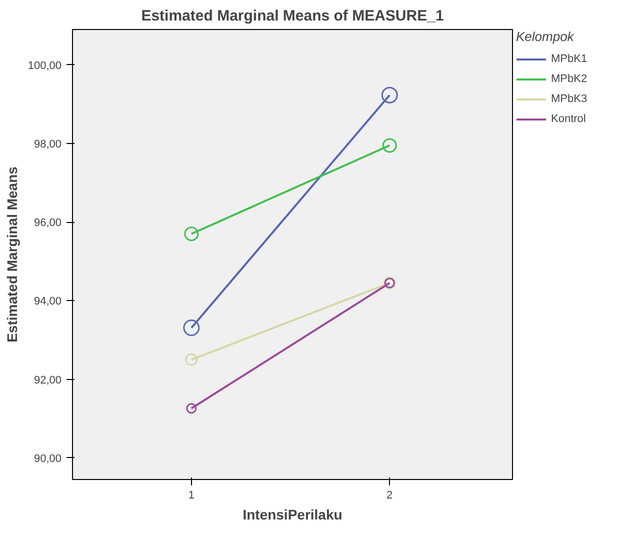  What do you see at coordinates (569, 99) in the screenshot?
I see `legend-label: MPbK3` at bounding box center [569, 99].